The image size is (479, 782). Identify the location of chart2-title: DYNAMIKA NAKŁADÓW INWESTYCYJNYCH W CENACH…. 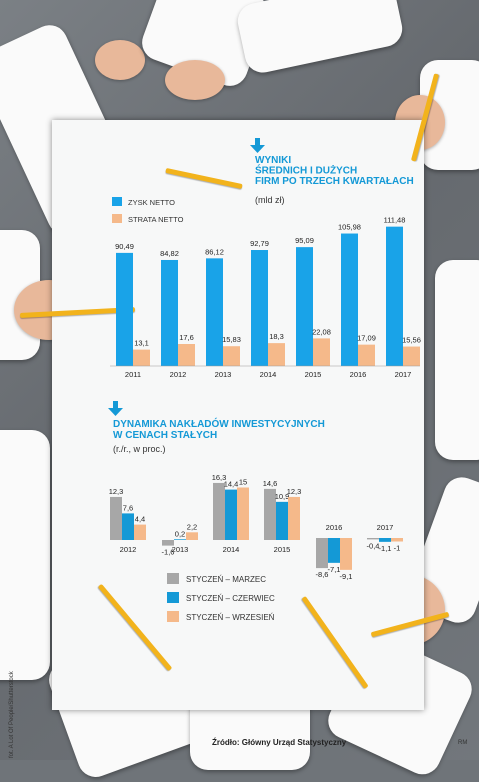
(219, 429).